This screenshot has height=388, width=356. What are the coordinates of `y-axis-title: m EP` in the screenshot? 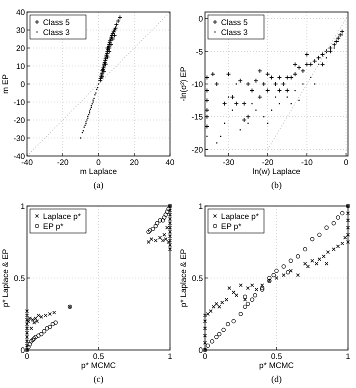 It's located at (5, 84).